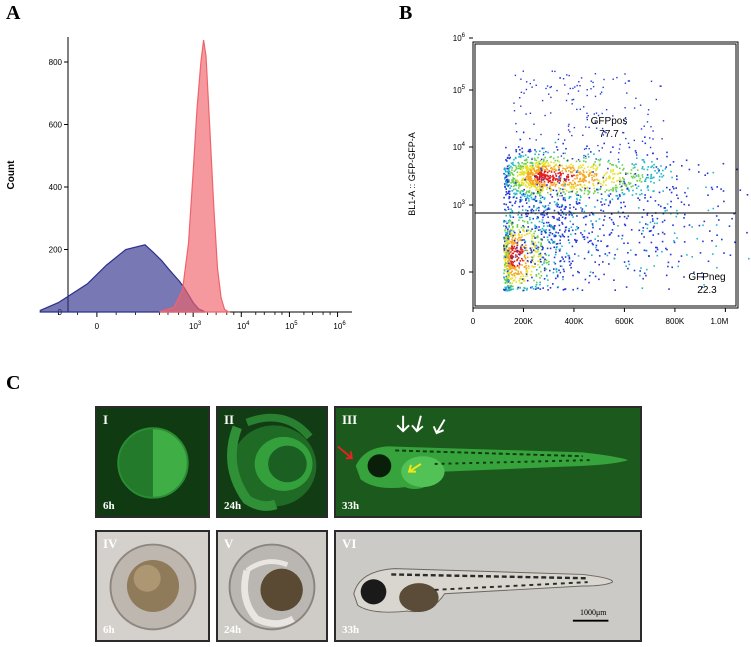 The image size is (751, 647). What do you see at coordinates (233, 506) in the screenshot?
I see `image-time-label: 24h` at bounding box center [233, 506].